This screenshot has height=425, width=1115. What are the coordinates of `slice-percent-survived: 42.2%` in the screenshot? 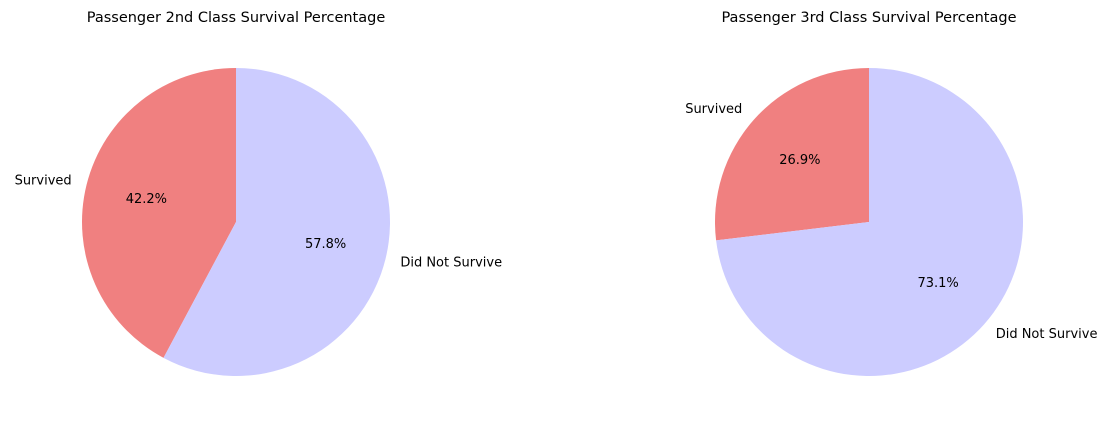 It's located at (146, 199).